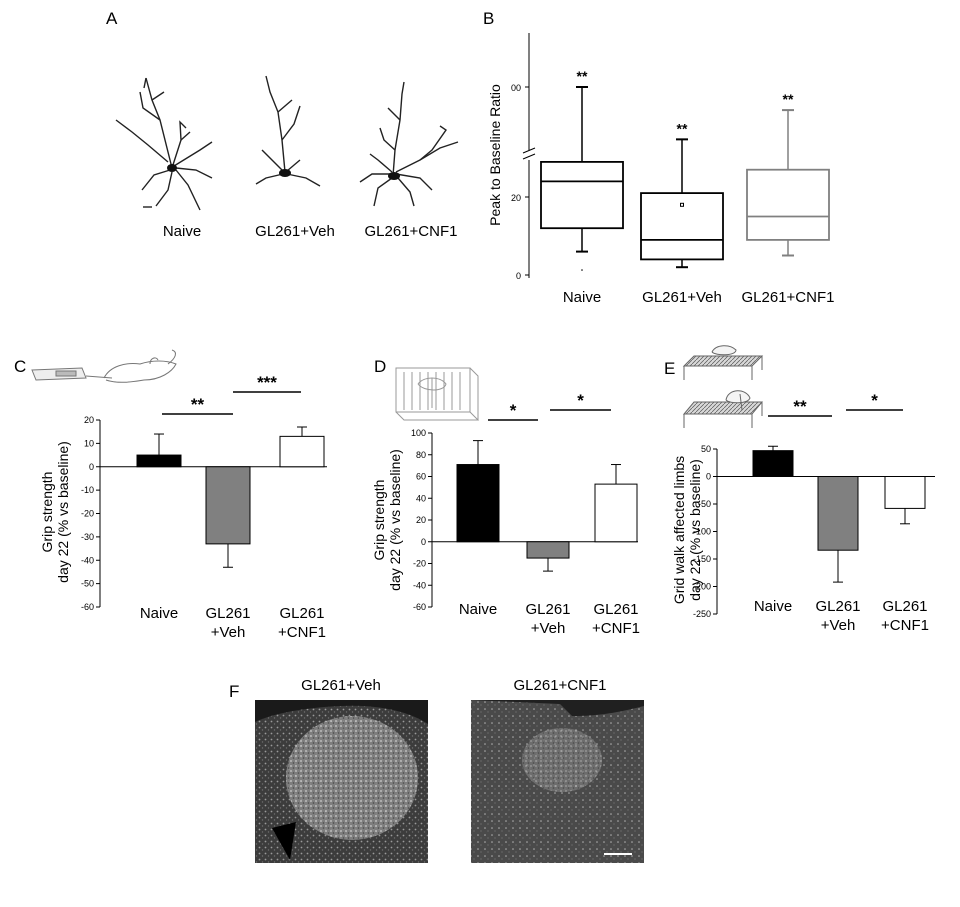 This screenshot has height=907, width=960. Describe the element at coordinates (20, 366) in the screenshot. I see `panel-c-letter: C` at that location.